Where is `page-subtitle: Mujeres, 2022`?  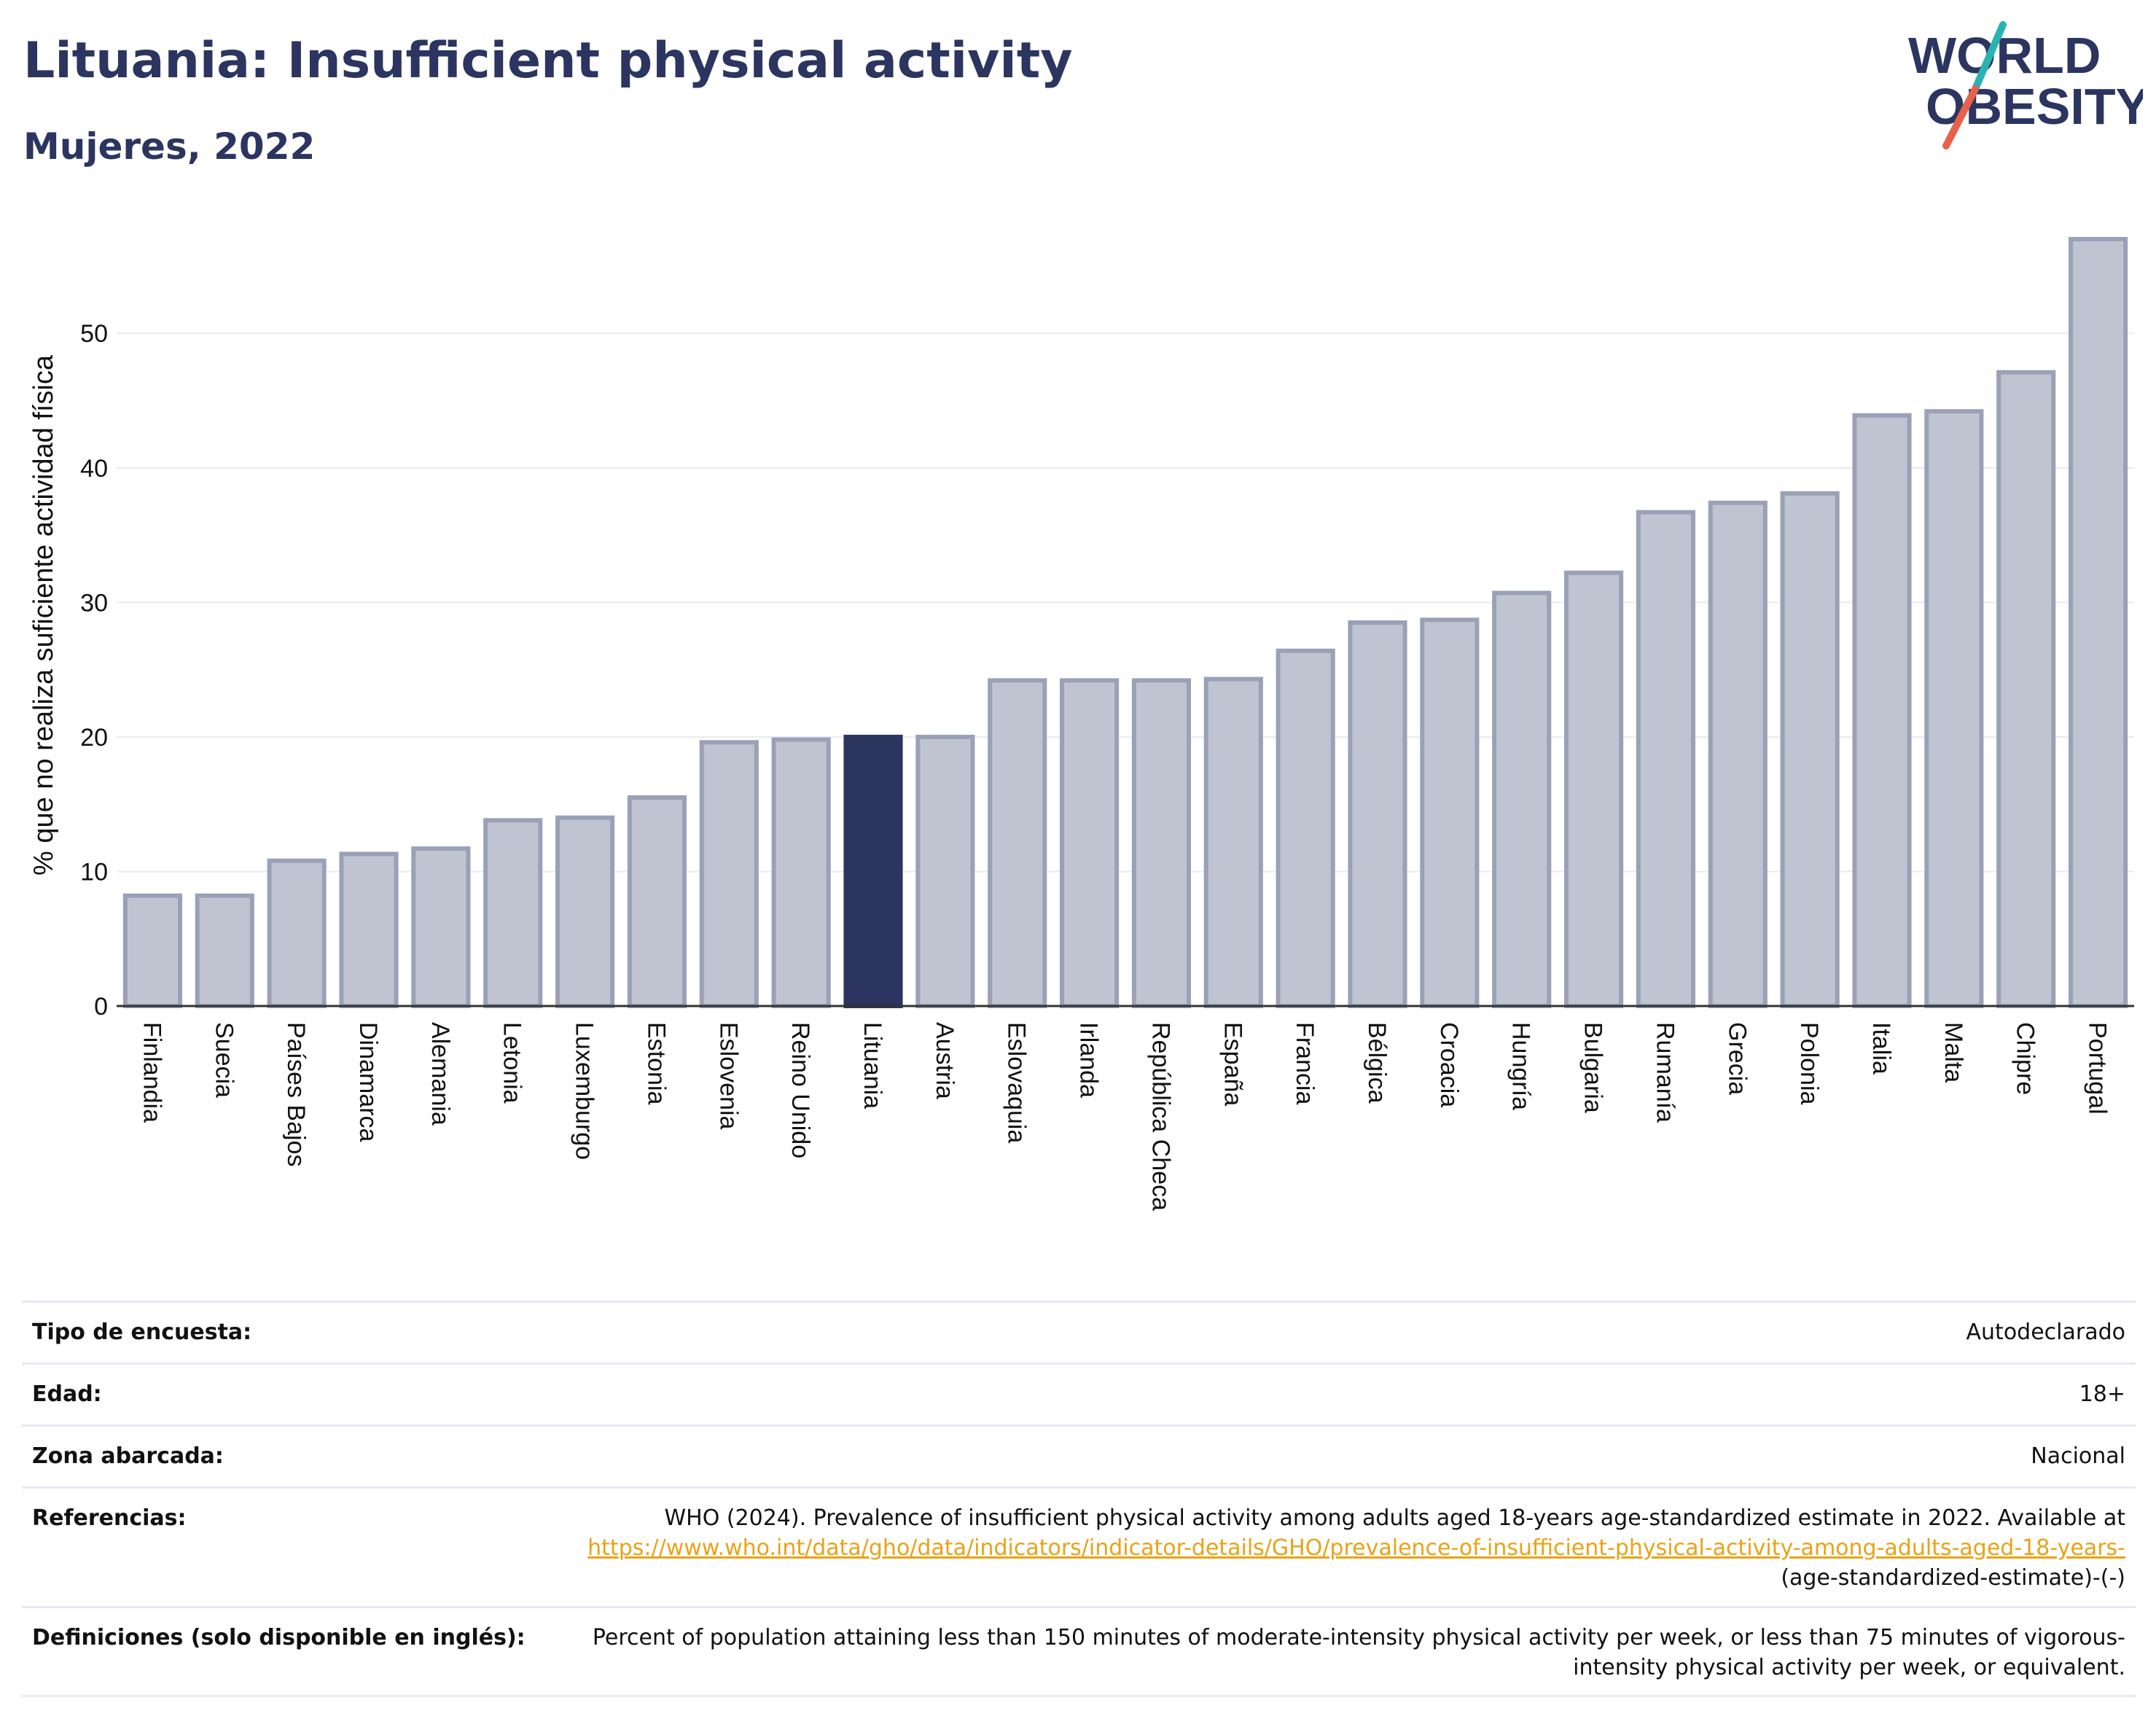
page-subtitle: Mujeres, 2022 is located at coordinates (170, 146).